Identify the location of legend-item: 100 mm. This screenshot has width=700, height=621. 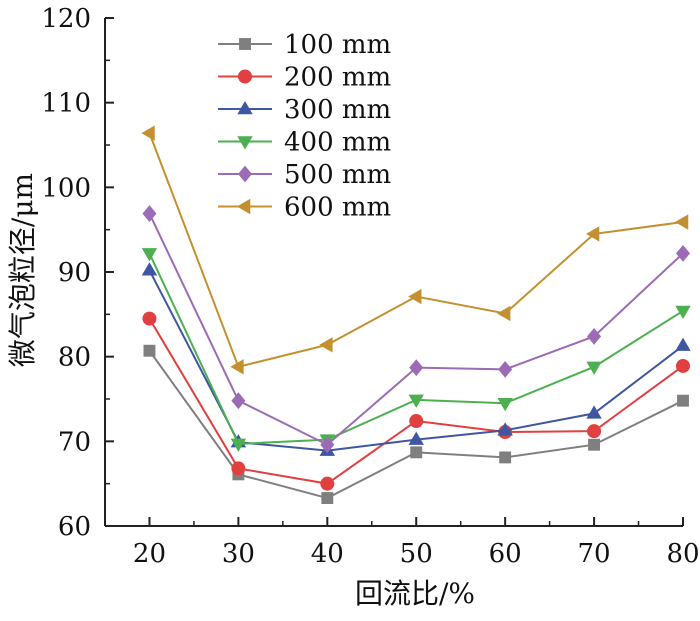
(304, 45).